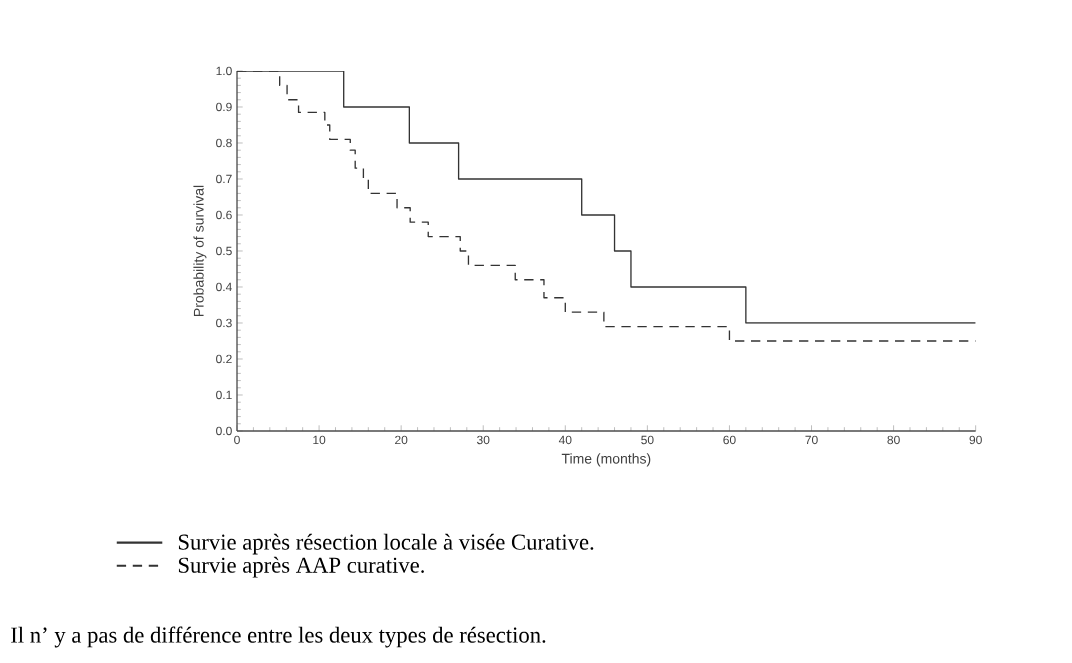 This screenshot has width=1072, height=663. What do you see at coordinates (224, 323) in the screenshot?
I see `y-tick-label: 0.3` at bounding box center [224, 323].